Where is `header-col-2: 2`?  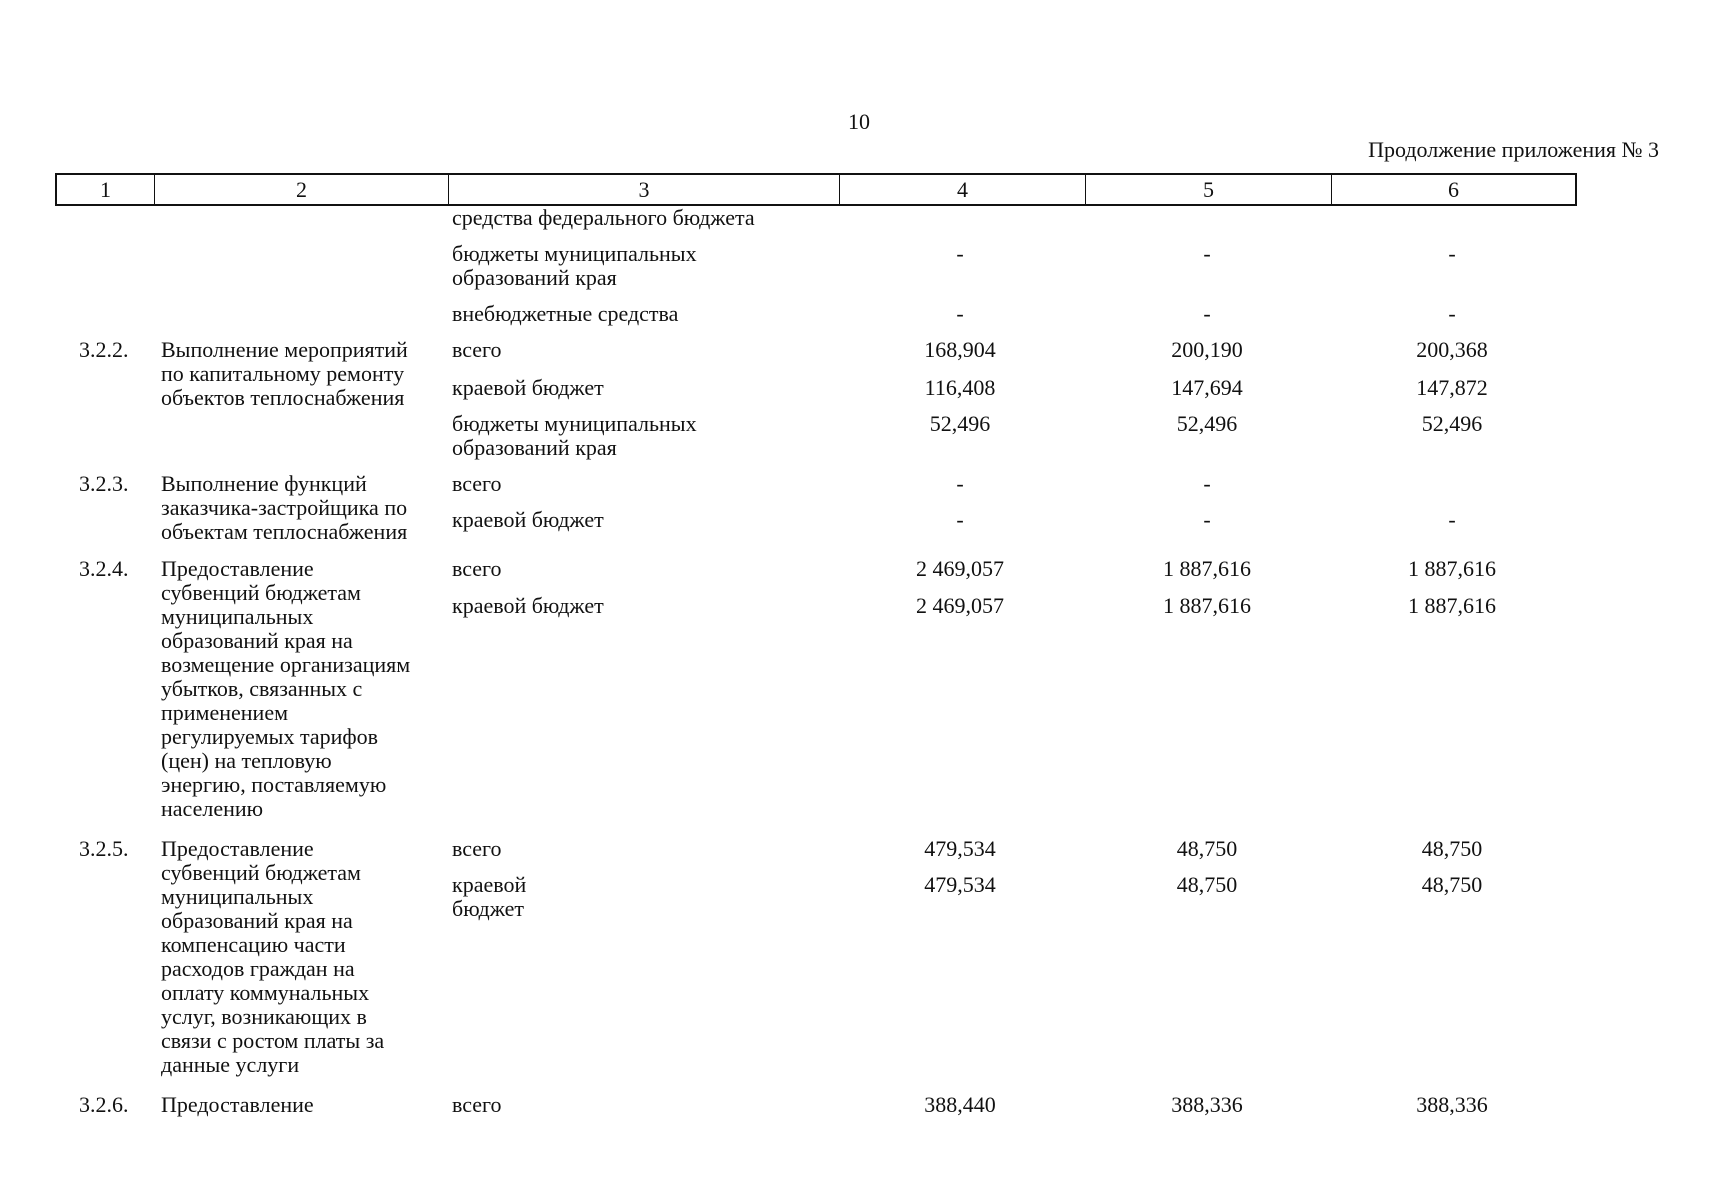 header-col-2: 2 is located at coordinates (302, 189).